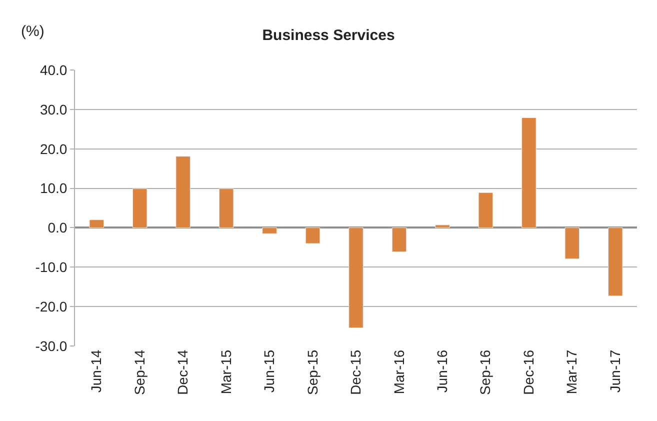 The width and height of the screenshot is (657, 421). I want to click on y-tick-label: -20.0, so click(51, 306).